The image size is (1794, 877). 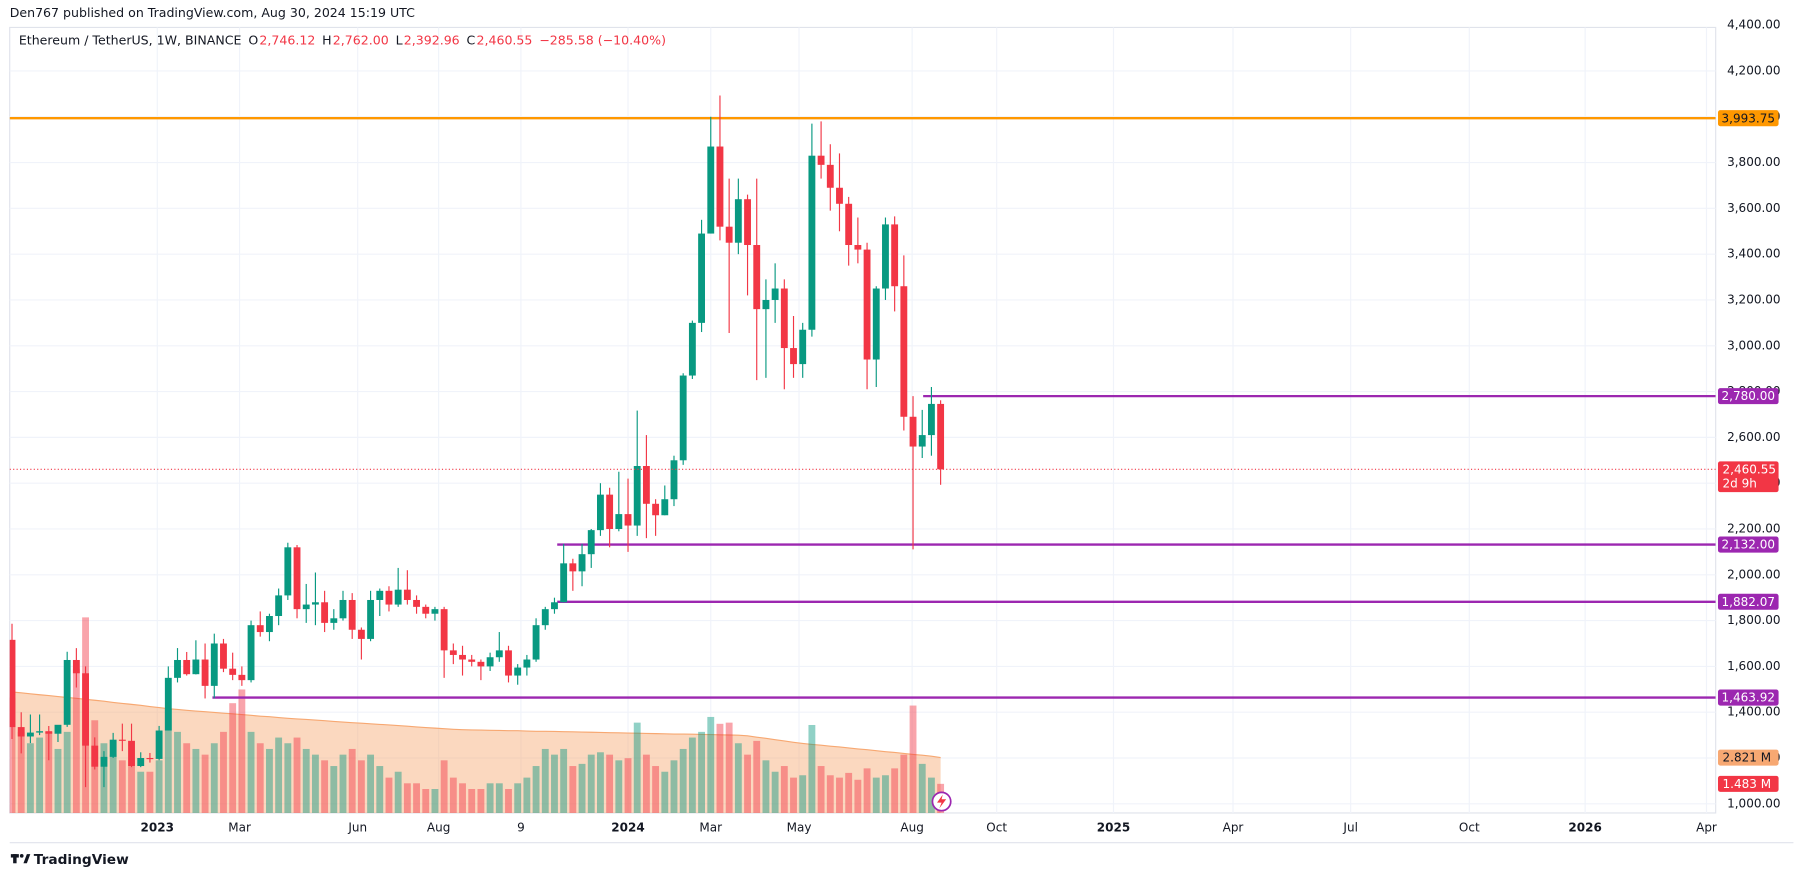 I want to click on y-tick-label: 3,200.00, so click(x=1753, y=299).